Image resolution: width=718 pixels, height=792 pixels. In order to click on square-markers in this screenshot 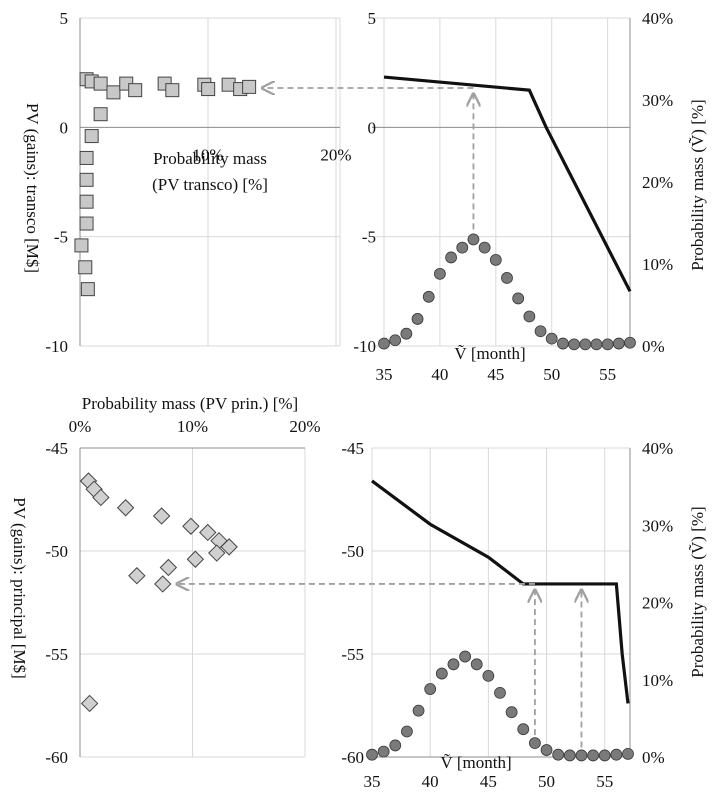, I will do `click(165, 184)`.